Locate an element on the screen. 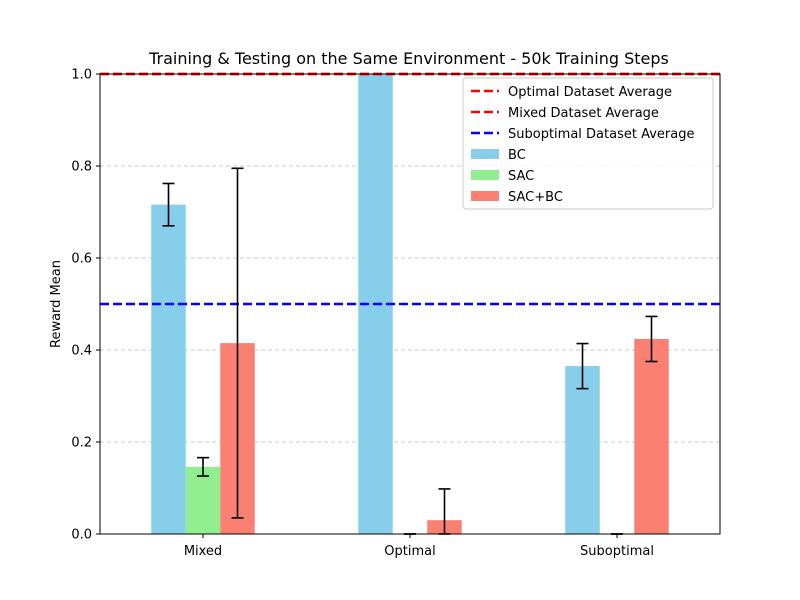 The image size is (800, 600). y-tick-label: 0.2 is located at coordinates (81, 443).